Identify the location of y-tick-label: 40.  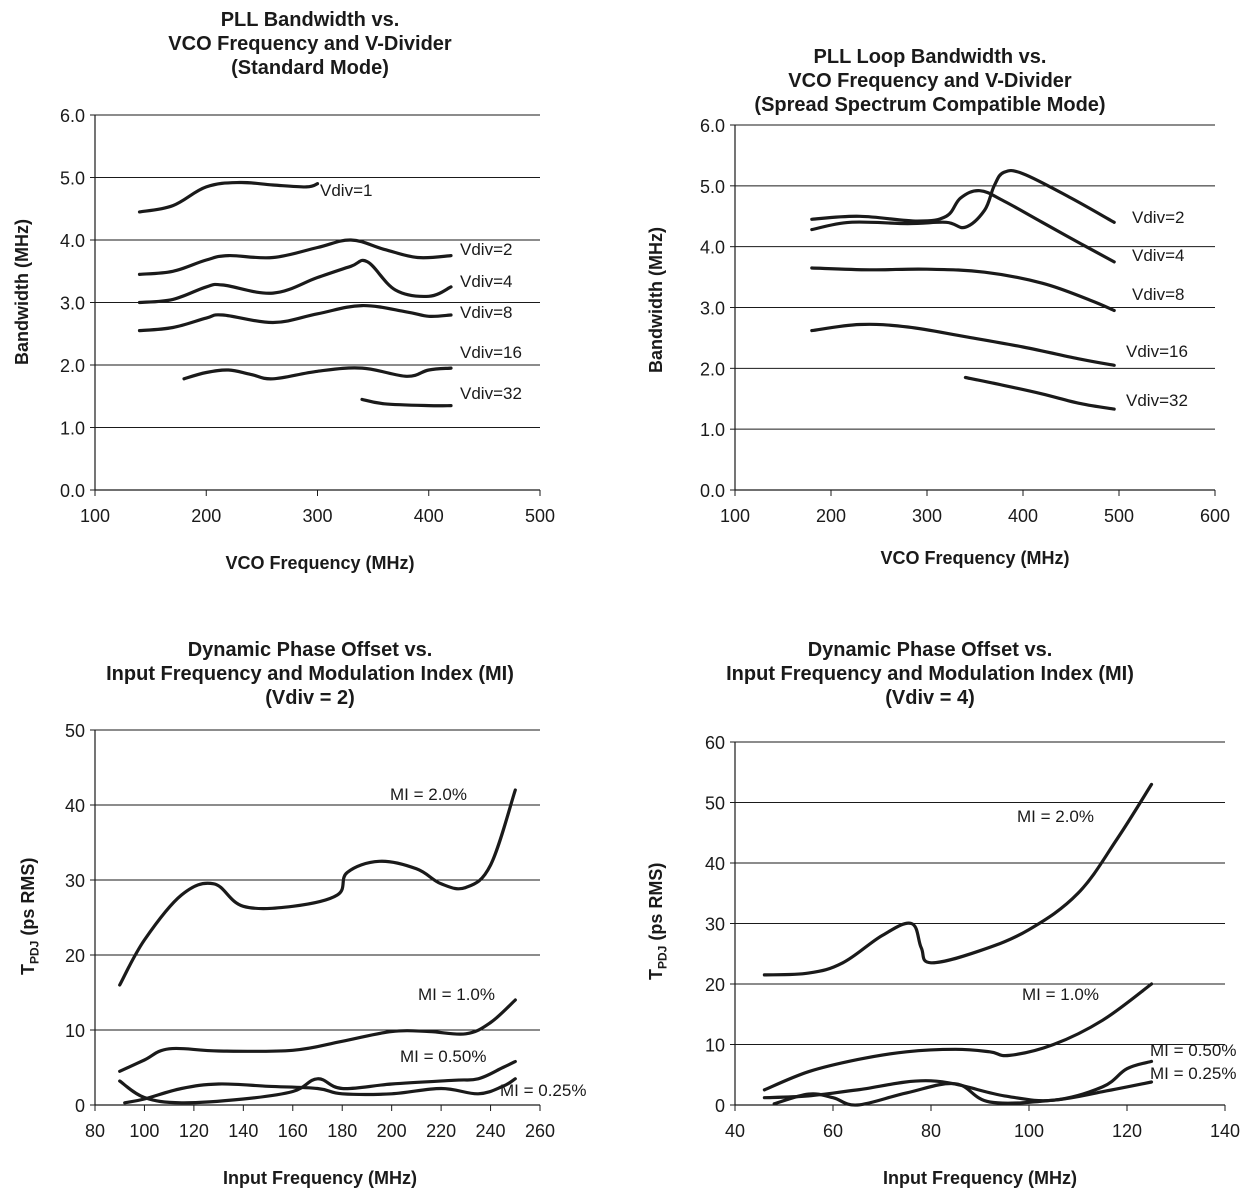
(75, 806).